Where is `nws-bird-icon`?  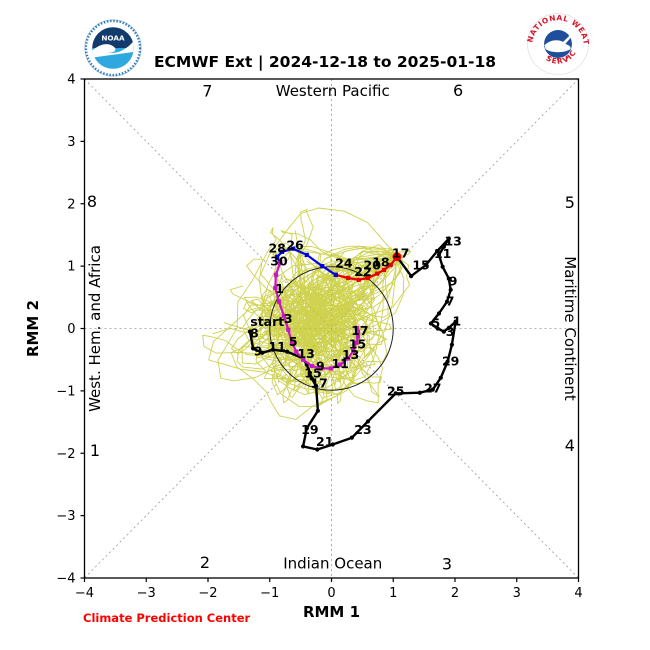
nws-bird-icon is located at coordinates (558, 43).